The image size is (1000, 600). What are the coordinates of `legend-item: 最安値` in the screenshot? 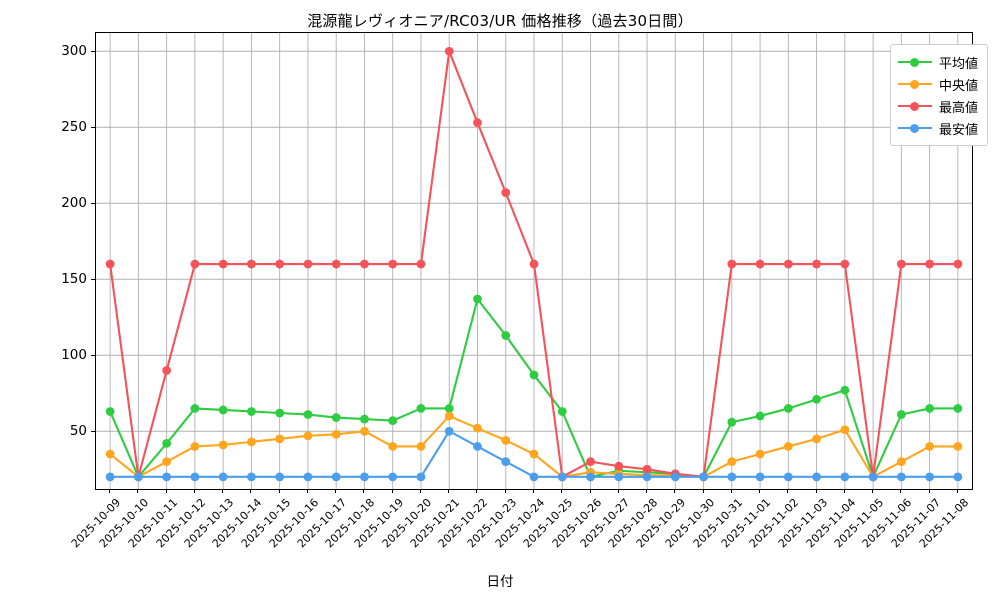 It's located at (937, 128).